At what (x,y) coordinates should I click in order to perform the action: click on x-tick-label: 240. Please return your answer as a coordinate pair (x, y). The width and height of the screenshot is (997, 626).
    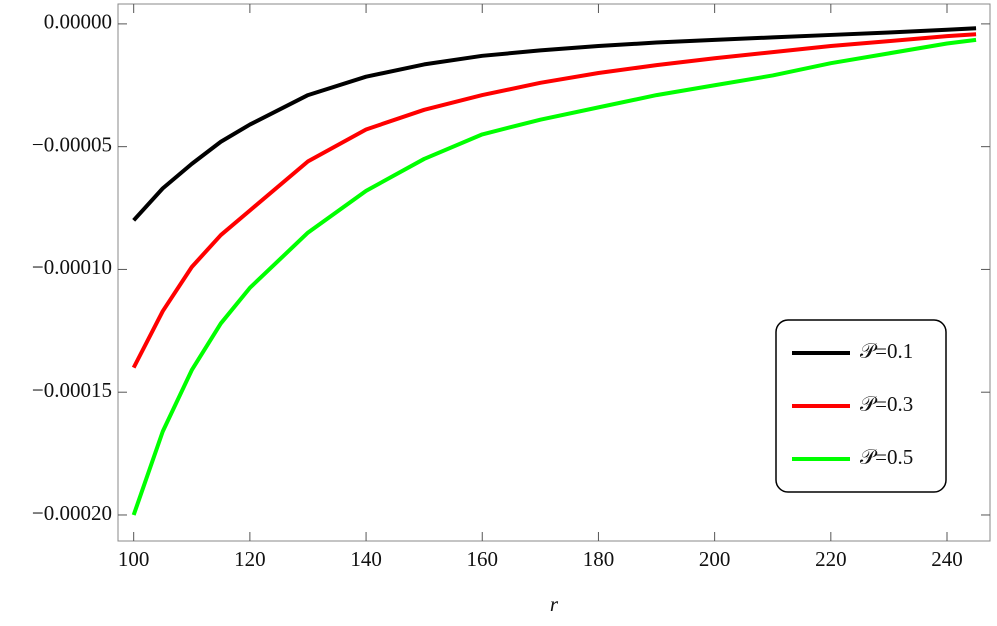
    Looking at the image, I should click on (947, 559).